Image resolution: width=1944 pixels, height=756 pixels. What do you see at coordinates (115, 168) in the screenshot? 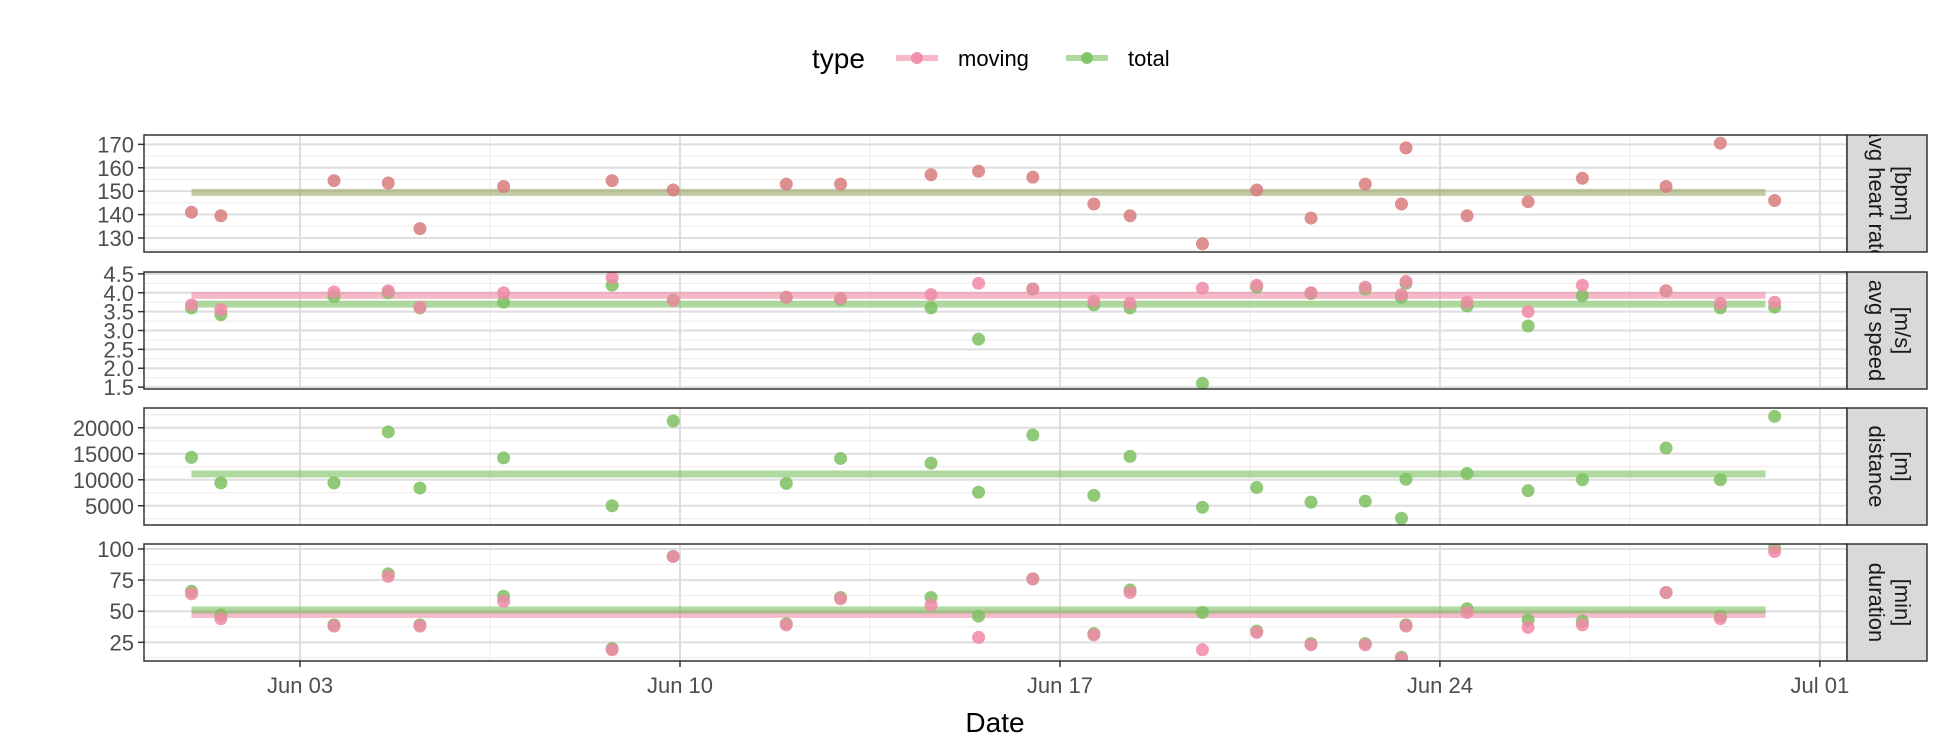
I see `y-tick-label: 160` at bounding box center [115, 168].